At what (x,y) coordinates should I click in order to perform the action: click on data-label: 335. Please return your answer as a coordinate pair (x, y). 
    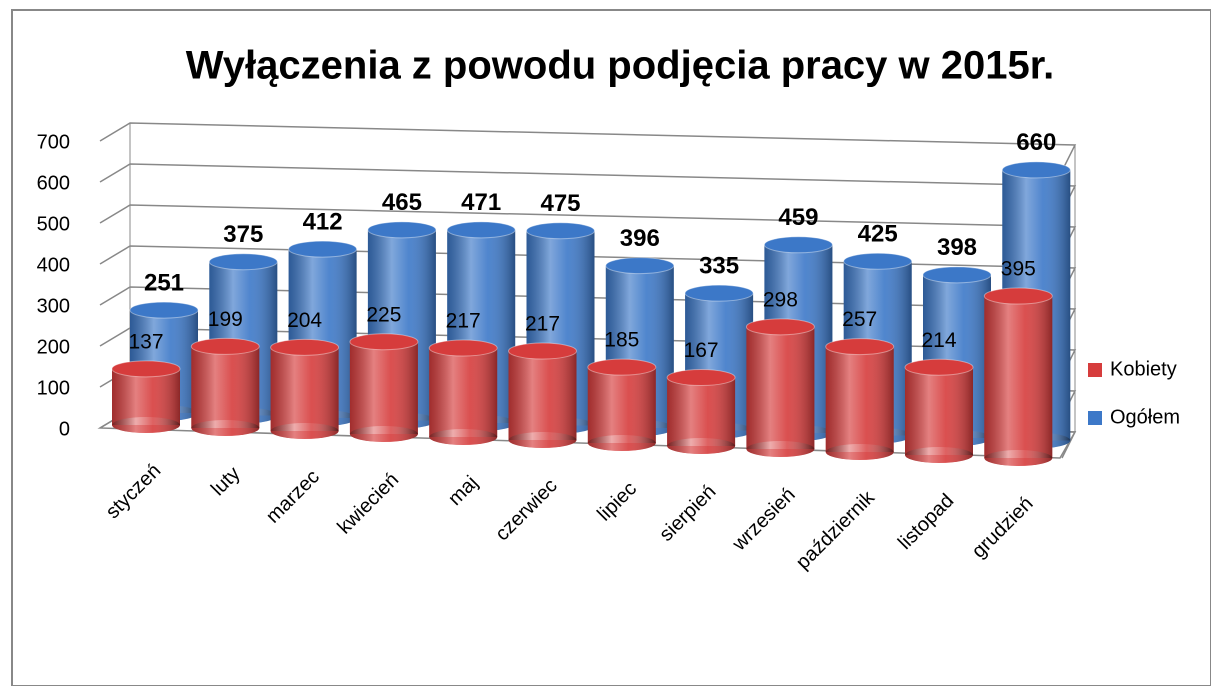
    Looking at the image, I should click on (719, 265).